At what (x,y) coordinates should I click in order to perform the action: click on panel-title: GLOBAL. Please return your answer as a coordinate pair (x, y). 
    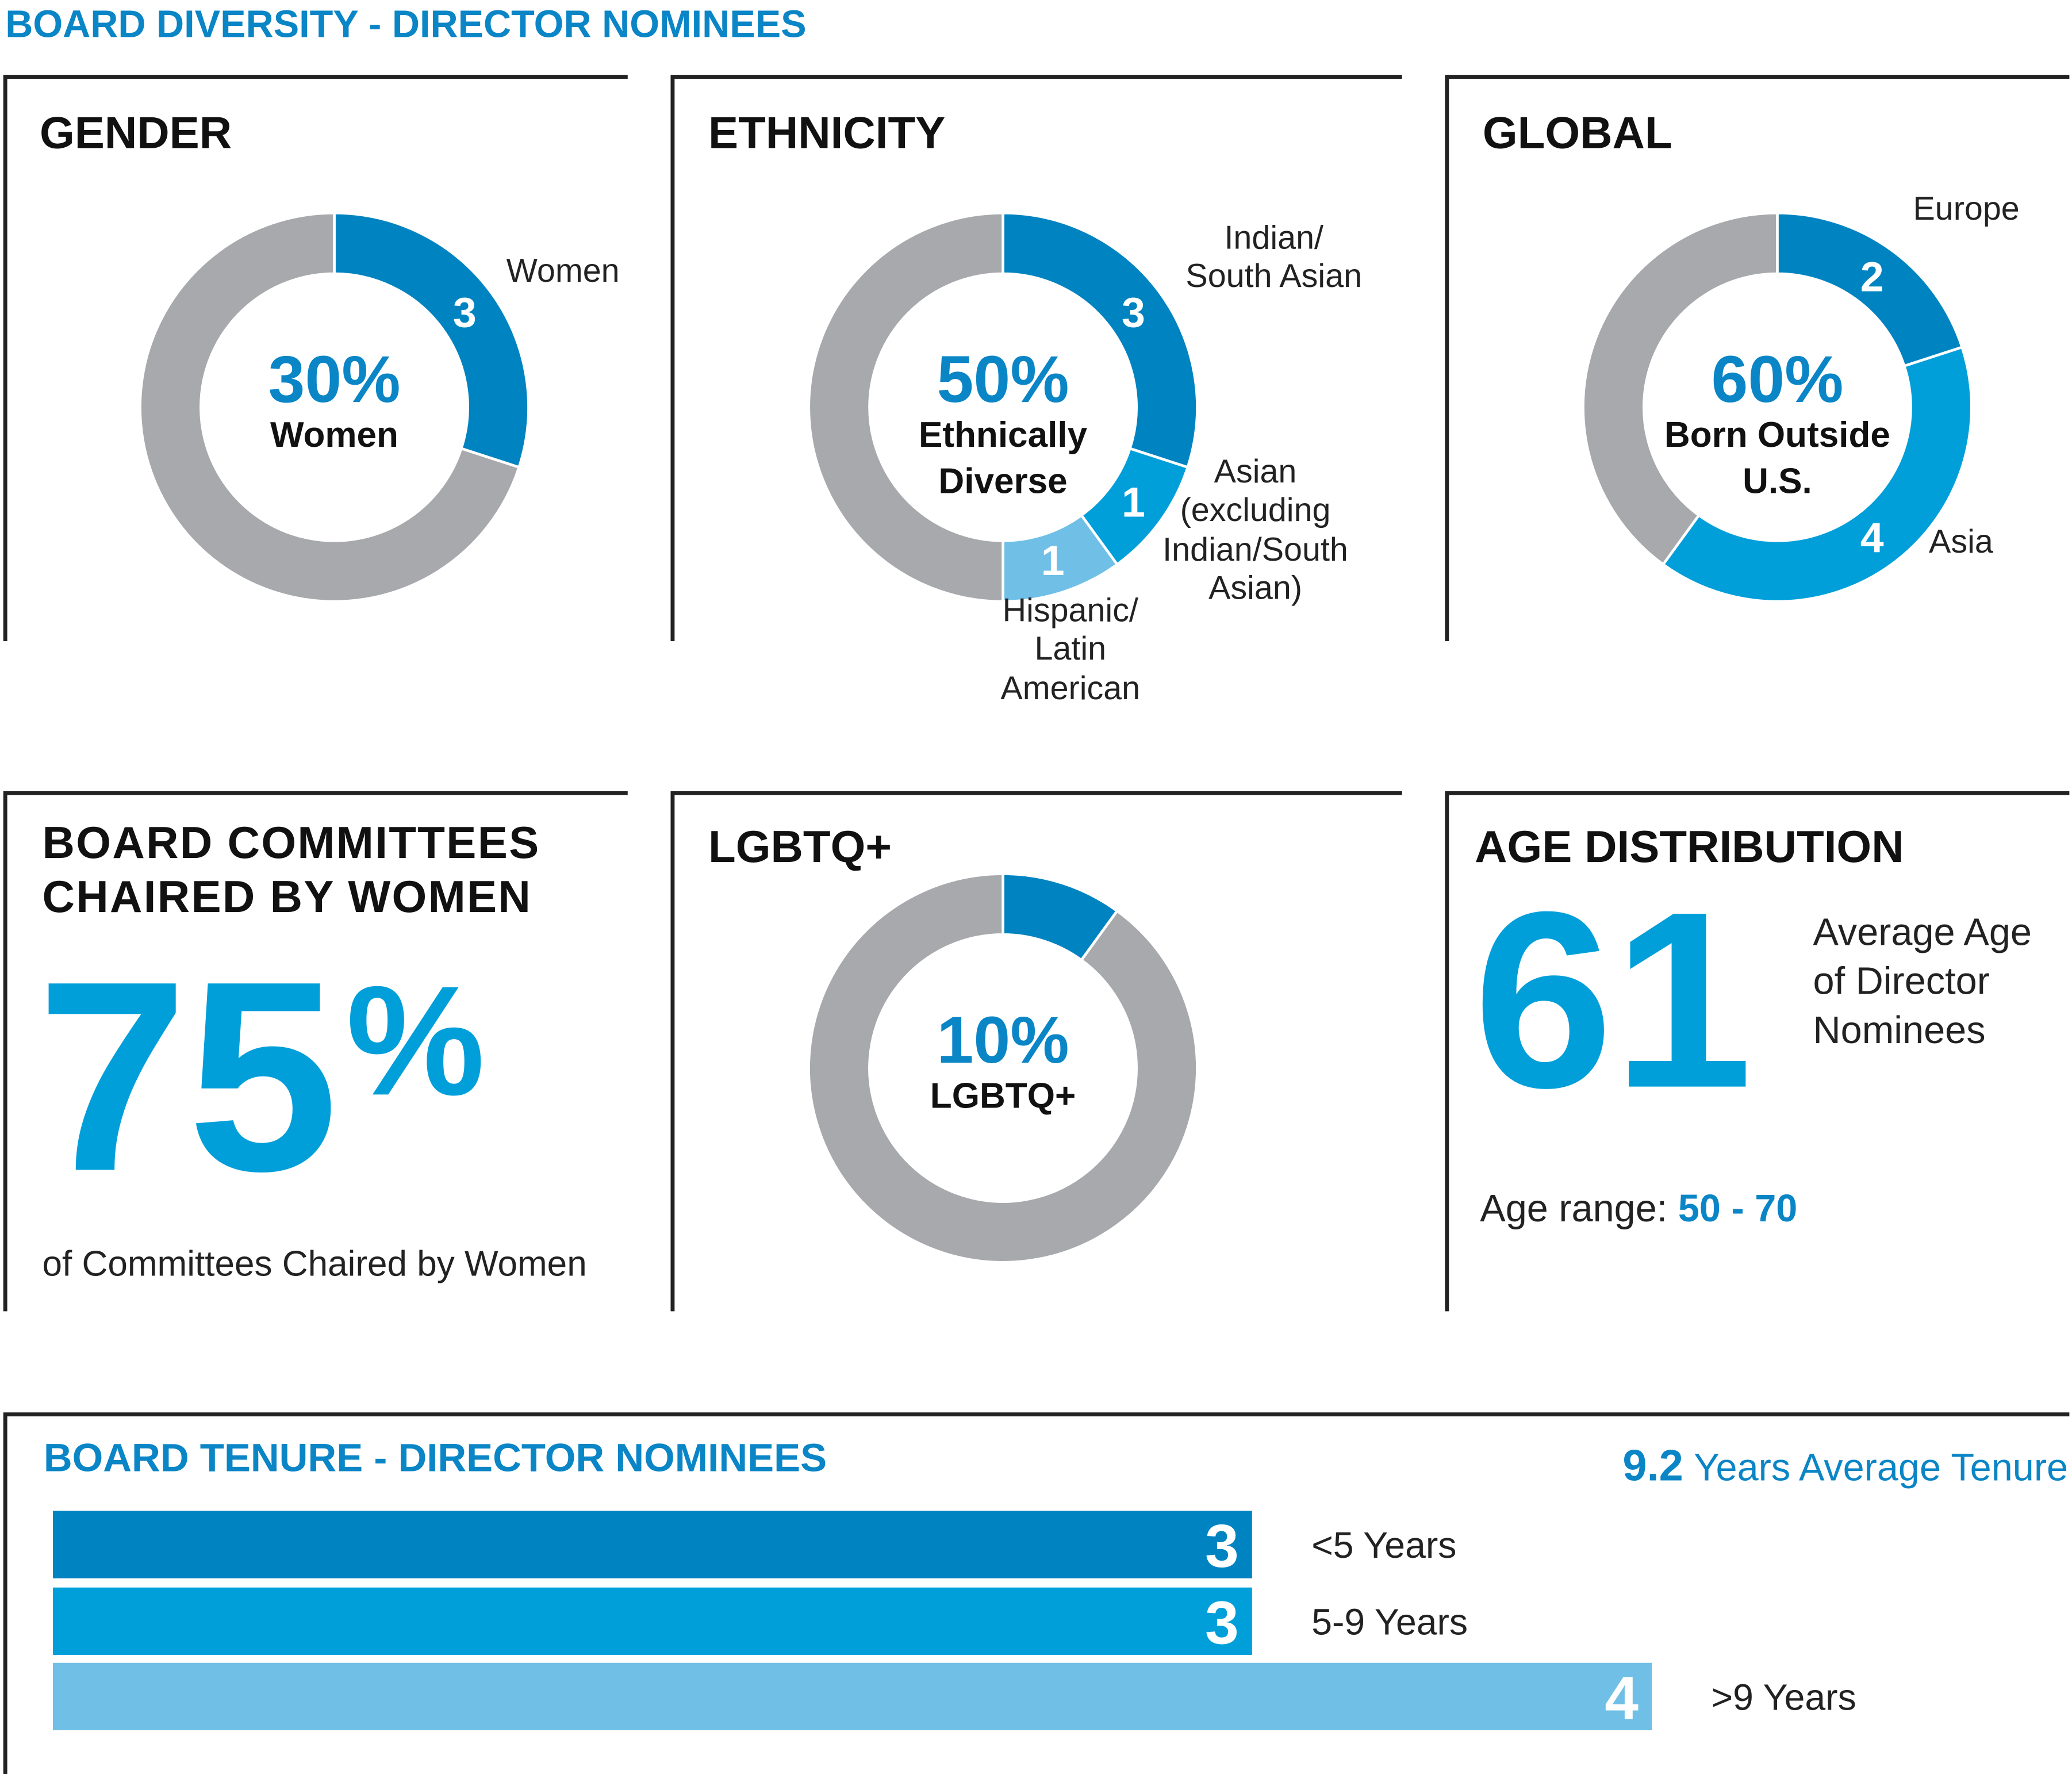
    Looking at the image, I should click on (1577, 133).